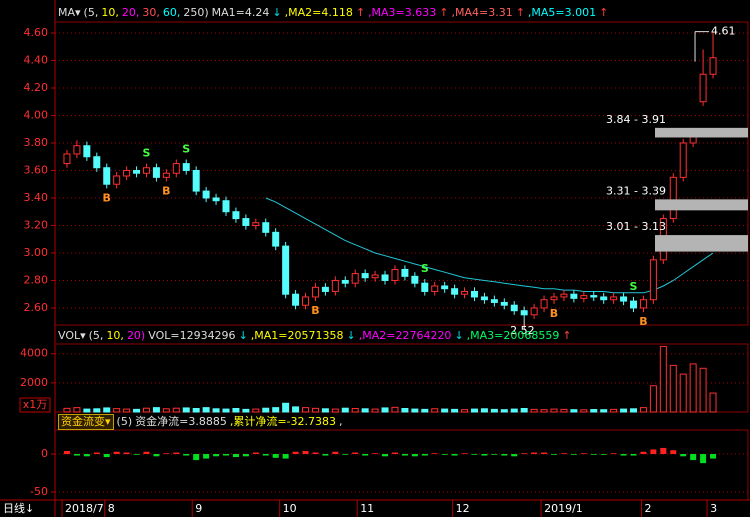 The width and height of the screenshot is (750, 517). I want to click on period-label: 日线↓, so click(18, 508).